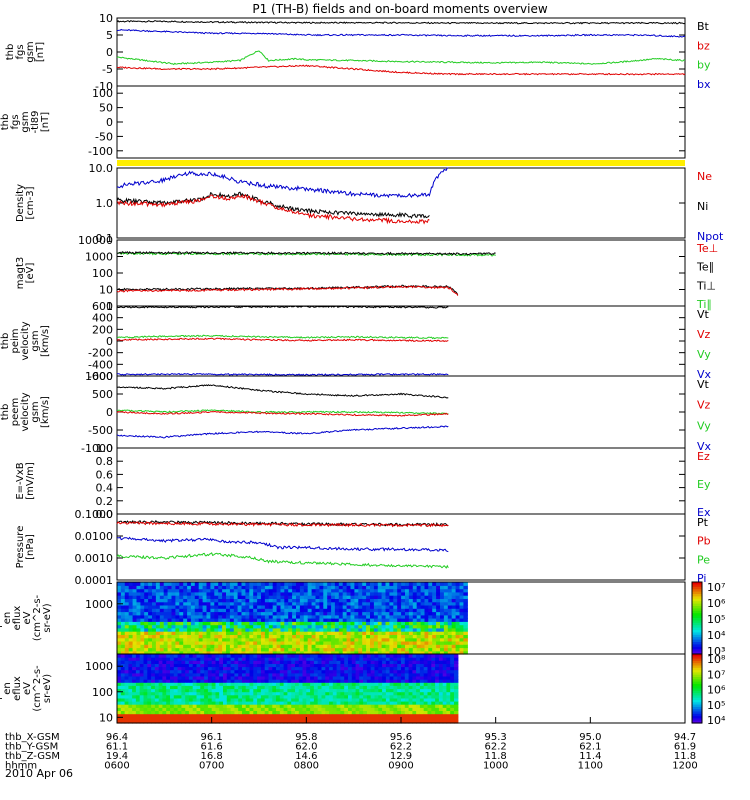 This screenshot has height=800, width=750. What do you see at coordinates (105, 461) in the screenshot?
I see `y-tick-label: 0.8` at bounding box center [105, 461].